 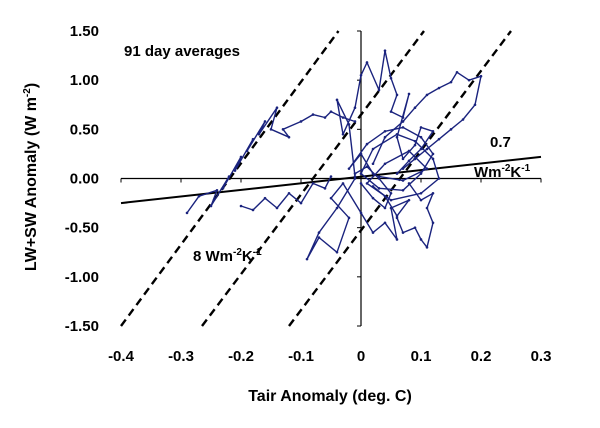 What do you see at coordinates (84, 129) in the screenshot?
I see `y-tick-label: 0.50` at bounding box center [84, 129].